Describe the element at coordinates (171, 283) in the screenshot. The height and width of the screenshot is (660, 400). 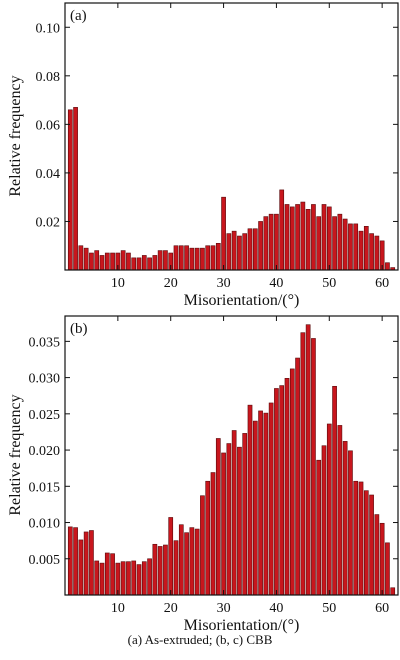
I see `x-tick-label: 20` at that location.